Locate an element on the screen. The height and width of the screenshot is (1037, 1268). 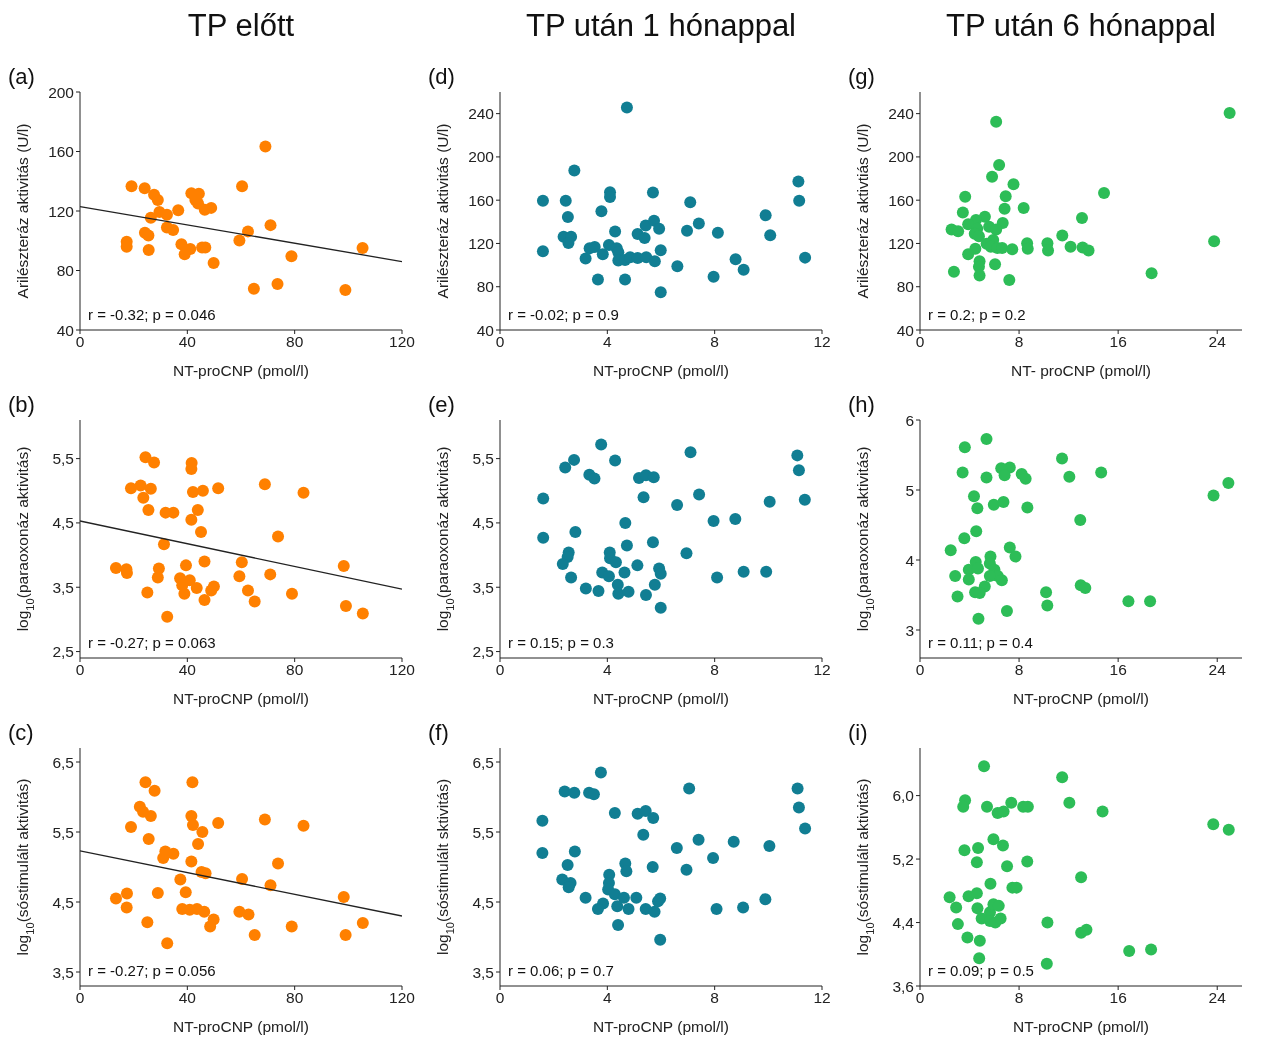
x-tick-label: 24 is located at coordinates (1217, 342).